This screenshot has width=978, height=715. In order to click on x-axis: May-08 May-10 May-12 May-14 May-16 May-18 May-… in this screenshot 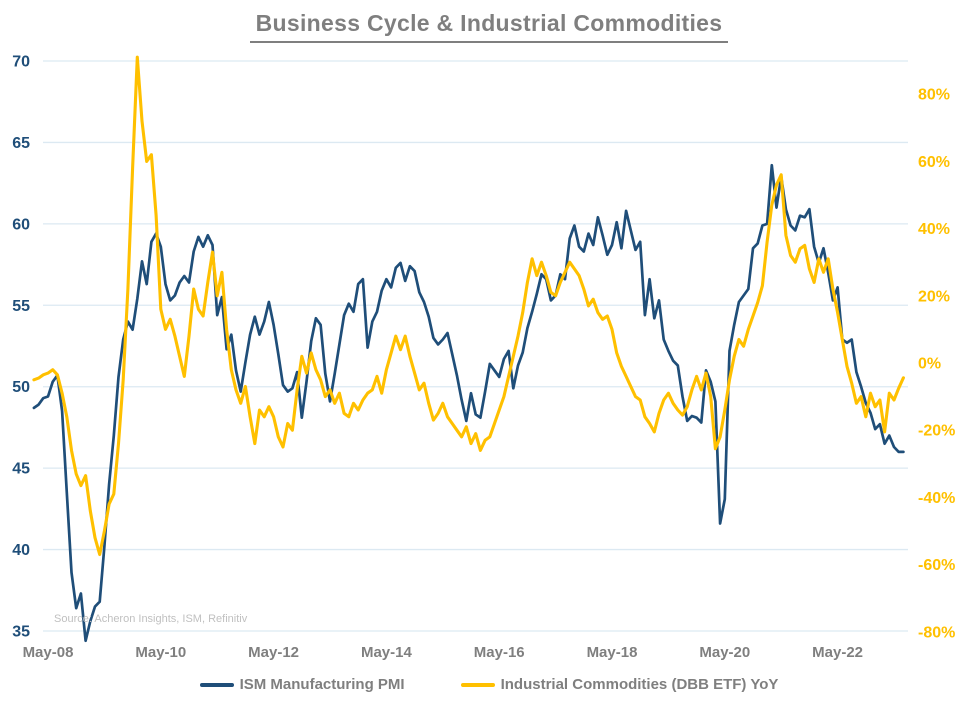, I will do `click(443, 652)`.